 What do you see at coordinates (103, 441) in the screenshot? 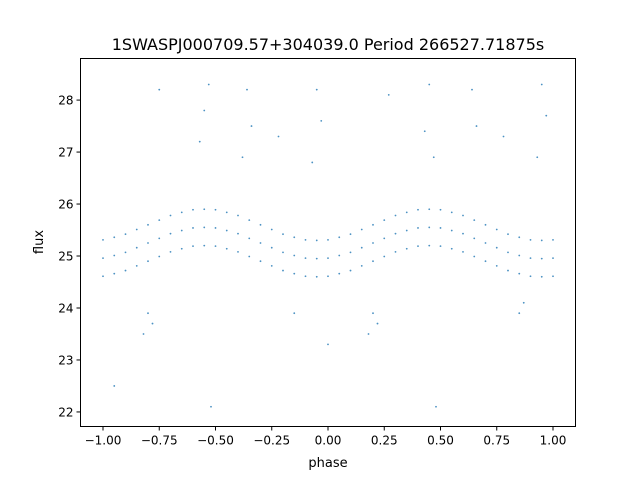
I see `x-tick-label: −1.00` at bounding box center [103, 441].